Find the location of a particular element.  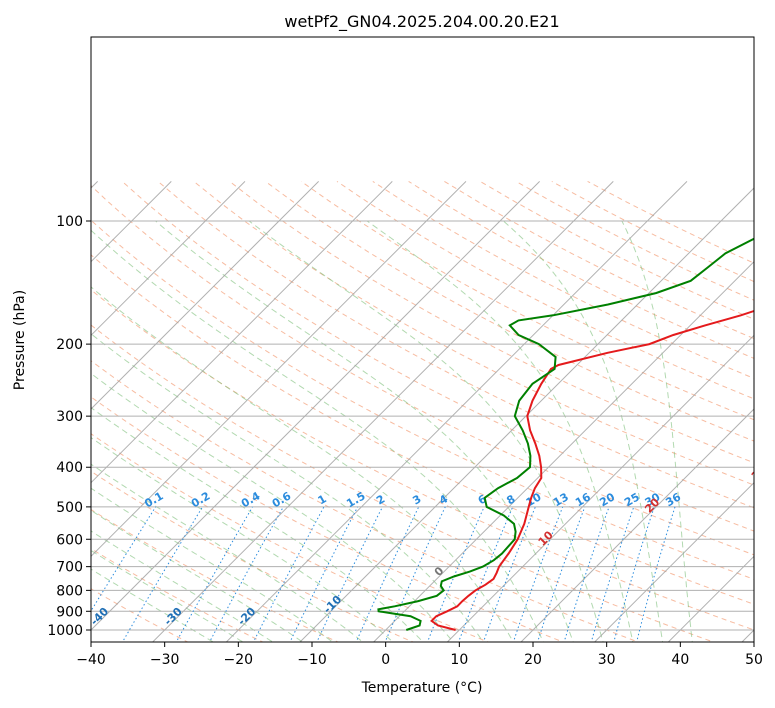

x-tick-label: 0 is located at coordinates (385, 660).